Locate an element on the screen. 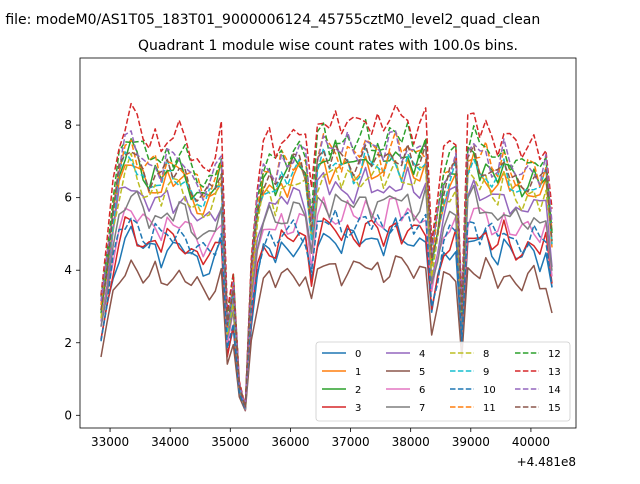 Image resolution: width=640 pixels, height=484 pixels. y-tick-label: 6 is located at coordinates (68, 198).